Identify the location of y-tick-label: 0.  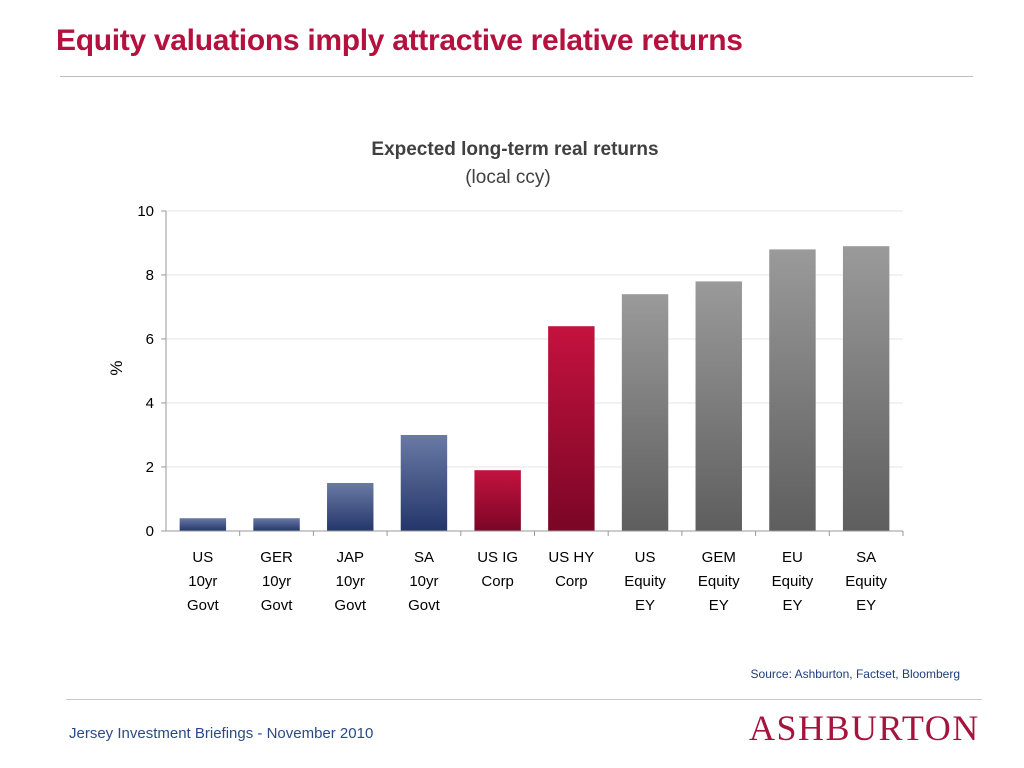
(150, 531).